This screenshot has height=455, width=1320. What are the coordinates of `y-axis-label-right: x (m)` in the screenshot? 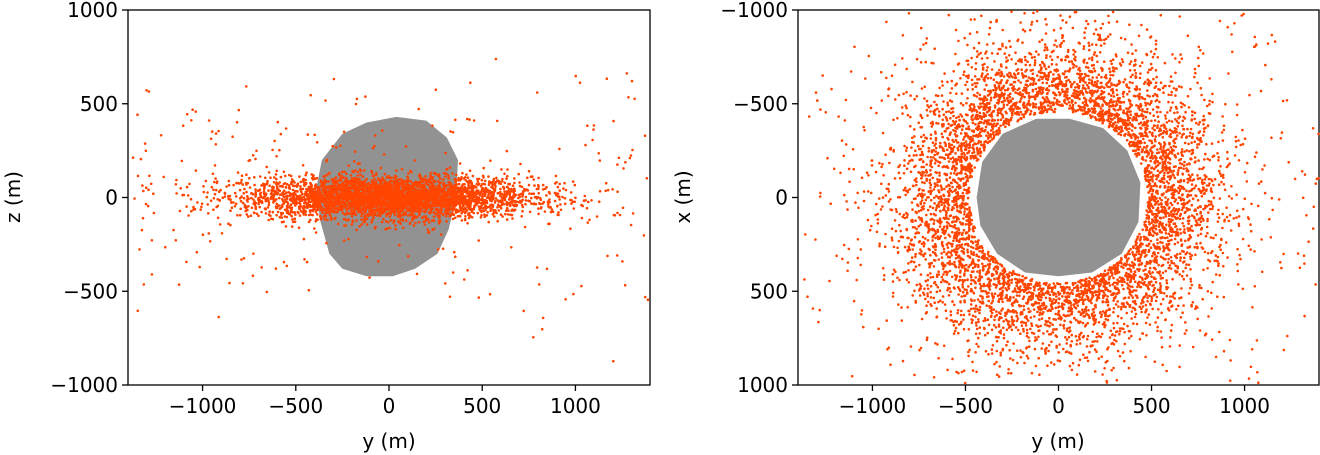 It's located at (683, 196).